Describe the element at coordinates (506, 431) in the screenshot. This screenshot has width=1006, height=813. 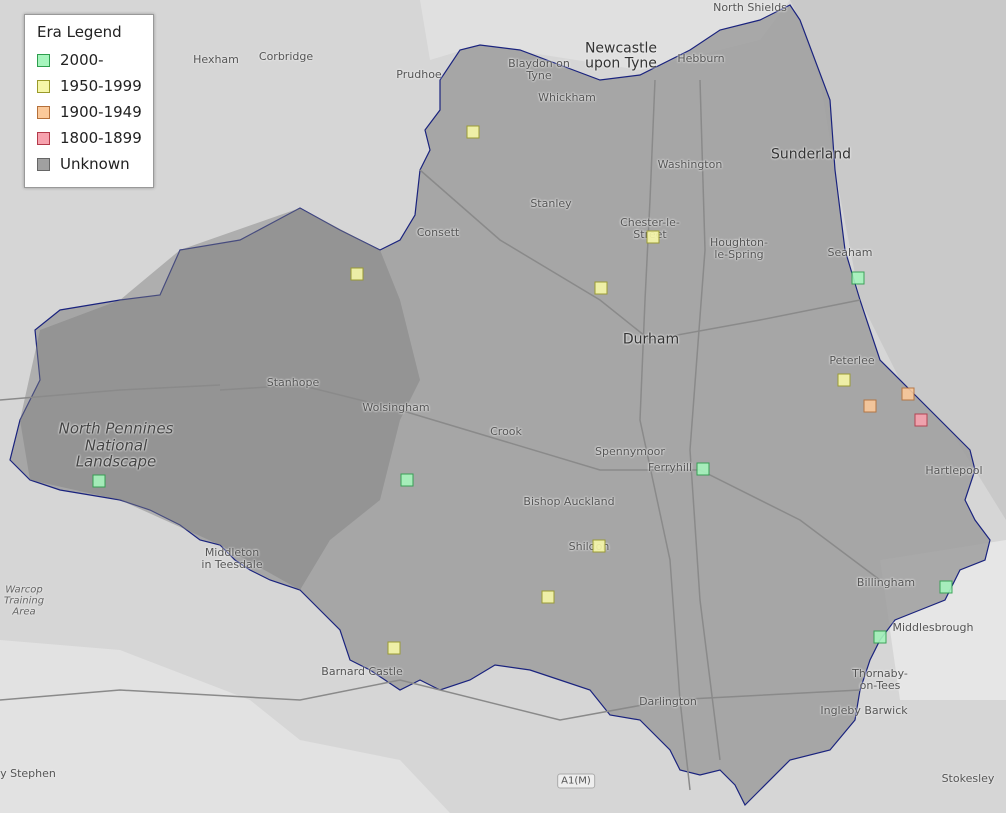
I see `place-label: Crook` at that location.